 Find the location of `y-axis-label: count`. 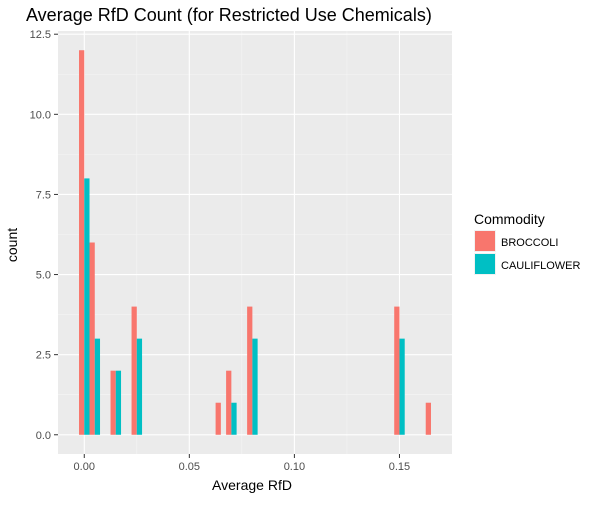

y-axis-label: count is located at coordinates (12, 245).